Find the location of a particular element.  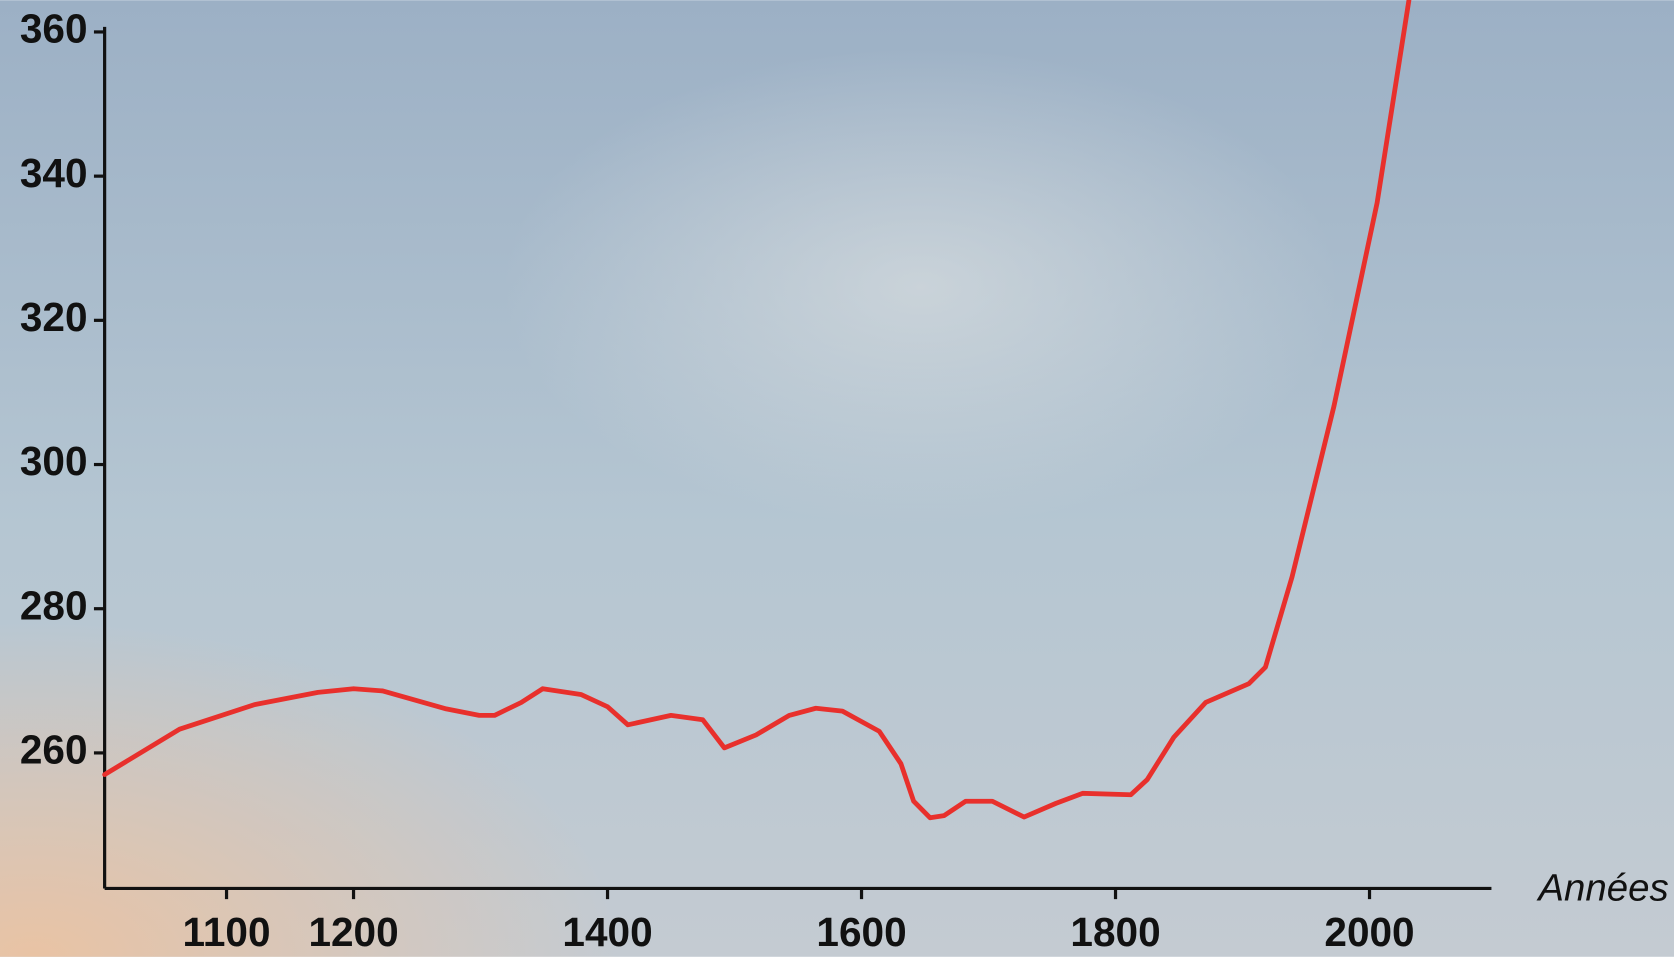

y-tick-label: 360 is located at coordinates (54, 29).